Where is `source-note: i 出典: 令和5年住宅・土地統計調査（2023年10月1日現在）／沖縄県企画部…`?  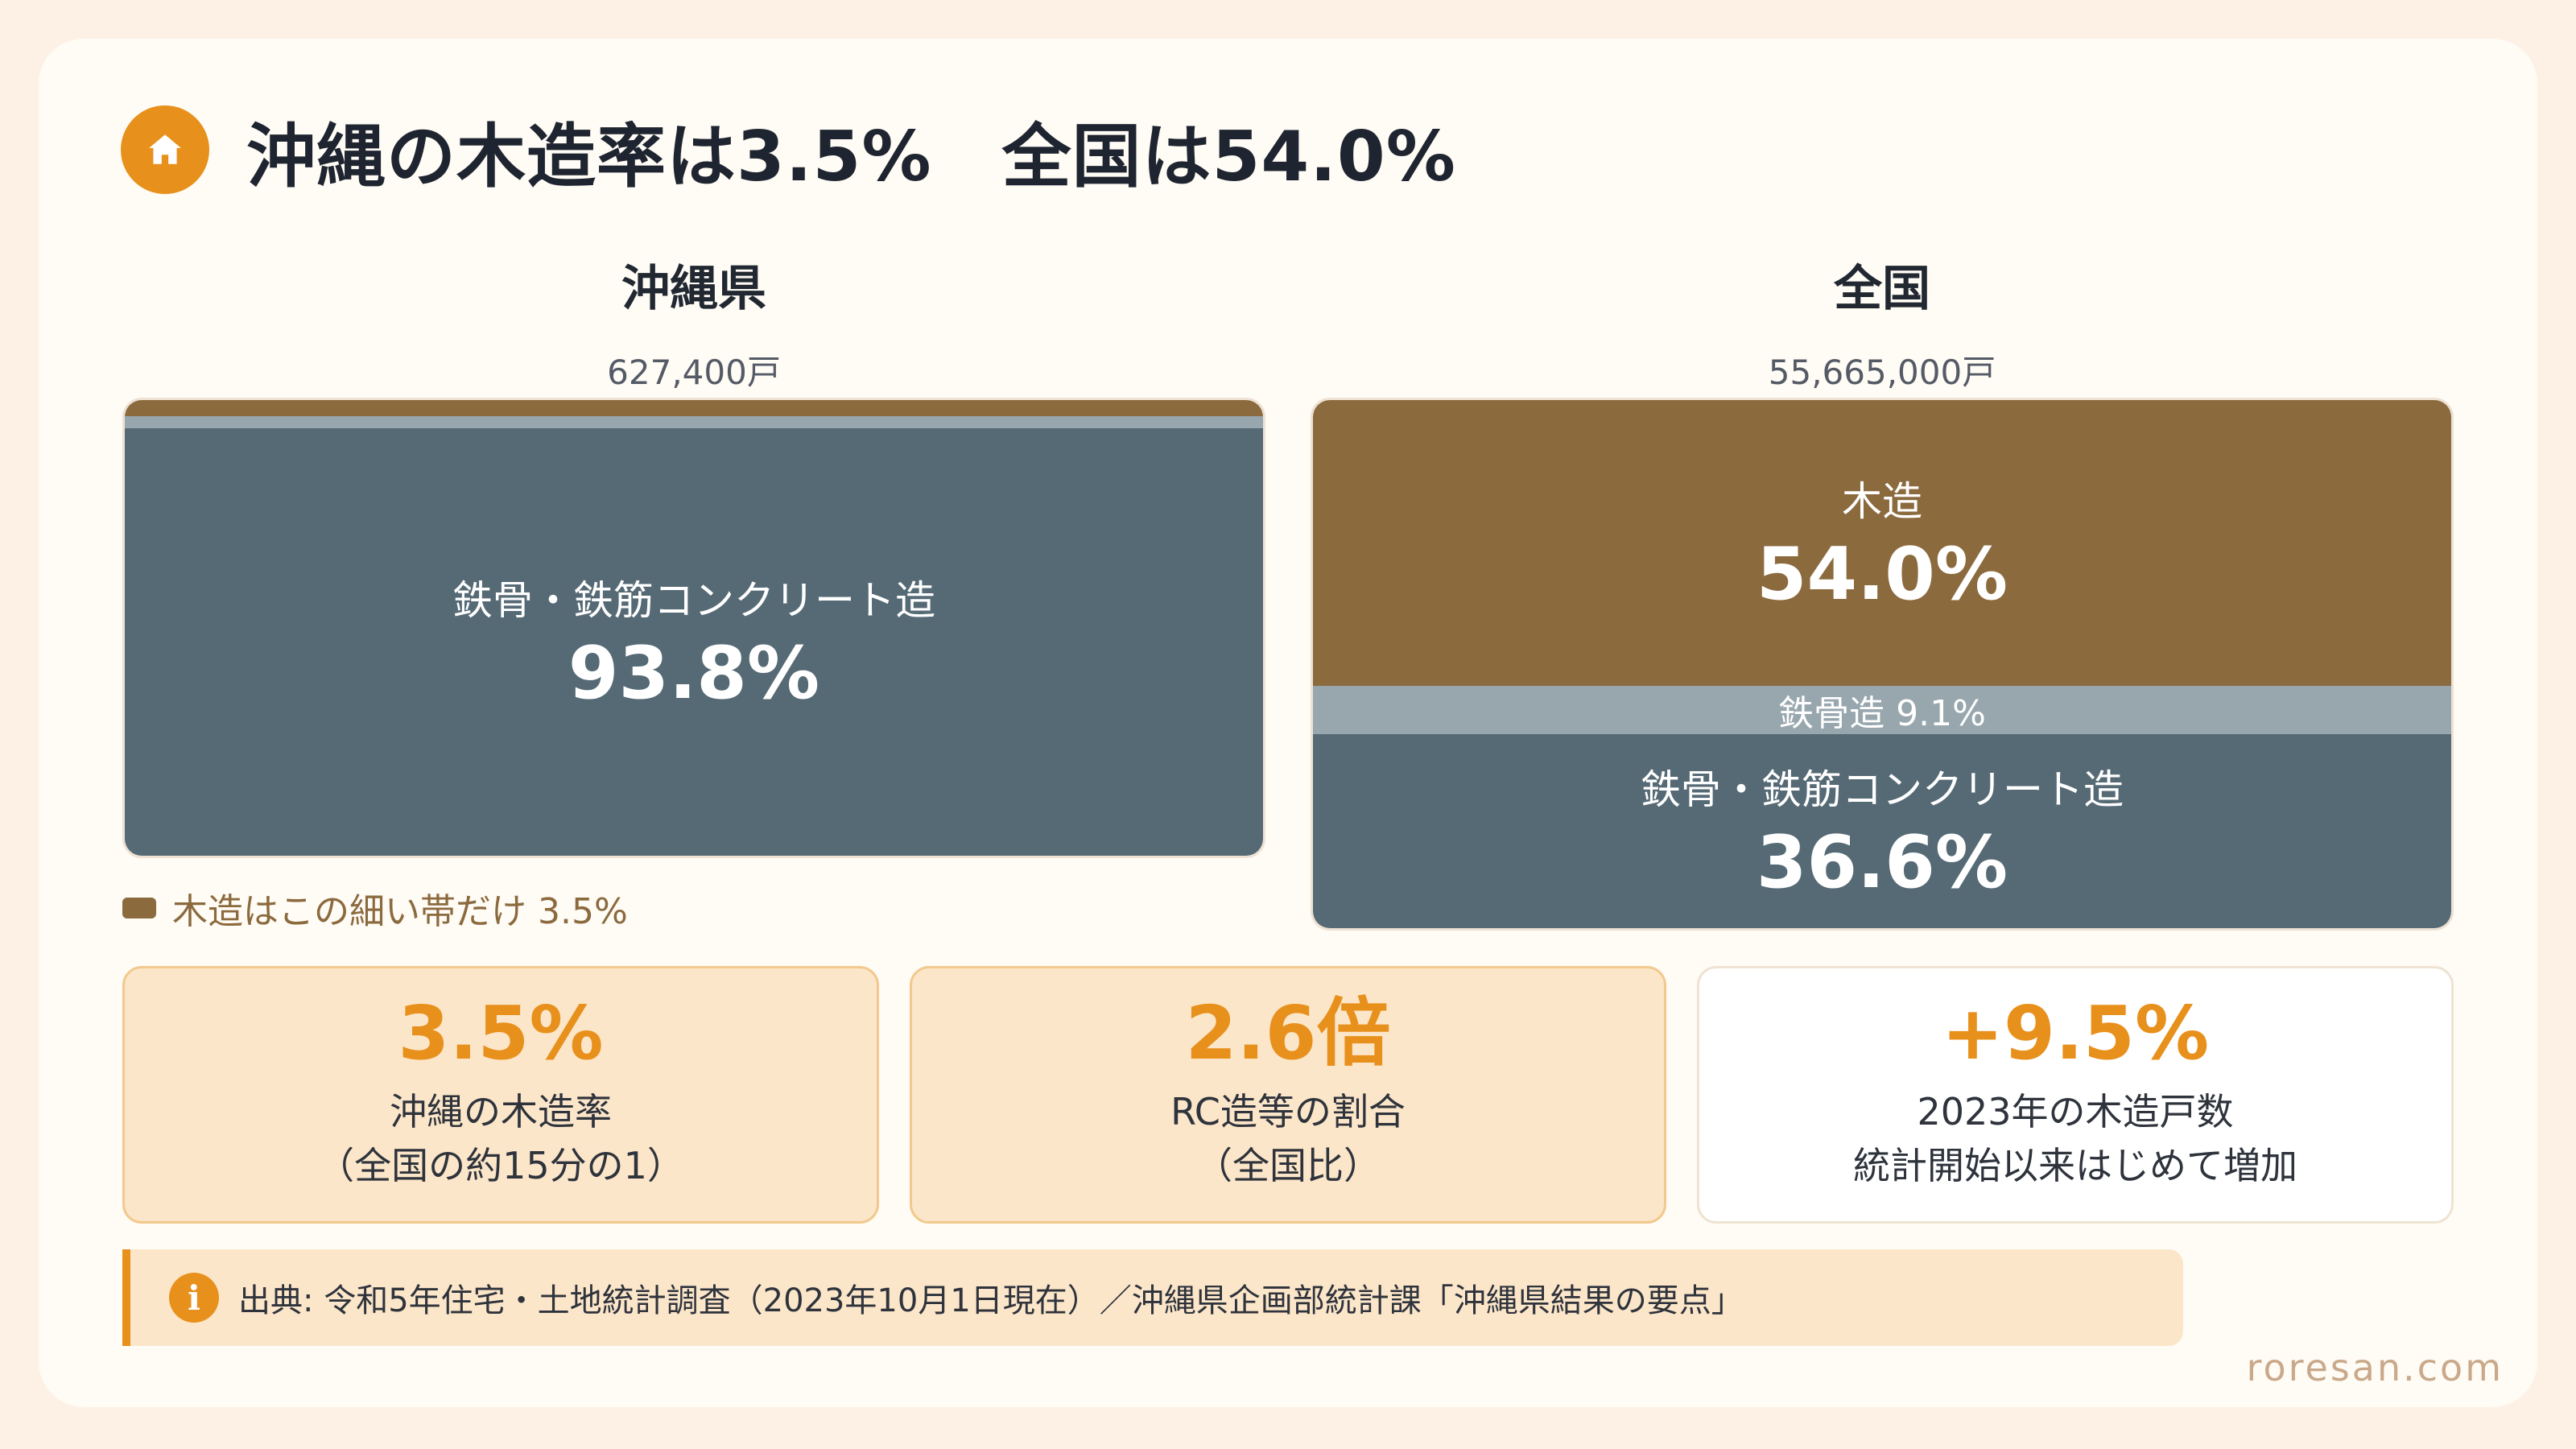
source-note: i 出典: 令和5年住宅・土地統計調査（2023年10月1日現在）／沖縄県企画部… is located at coordinates (1152, 1297).